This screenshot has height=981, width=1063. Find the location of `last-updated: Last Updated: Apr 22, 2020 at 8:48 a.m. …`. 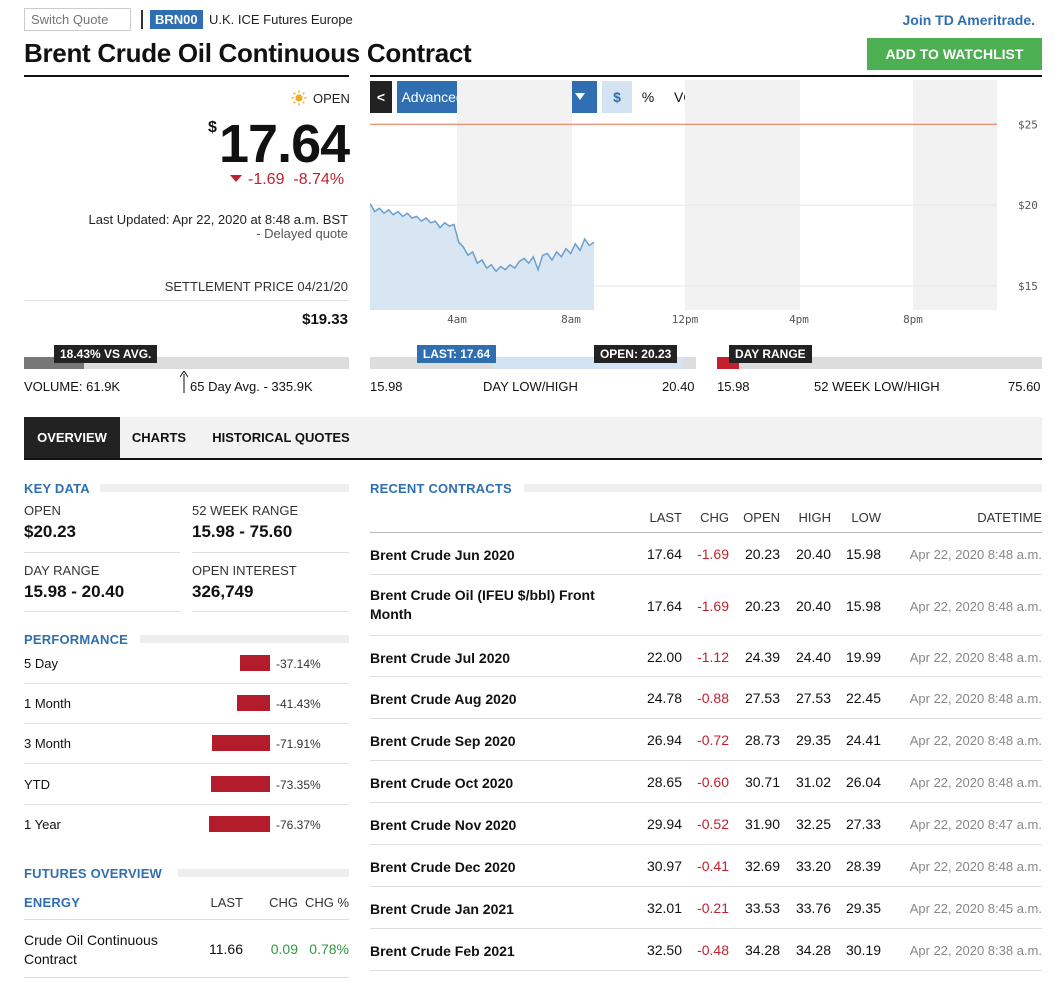

last-updated: Last Updated: Apr 22, 2020 at 8:48 a.m. … is located at coordinates (218, 219).